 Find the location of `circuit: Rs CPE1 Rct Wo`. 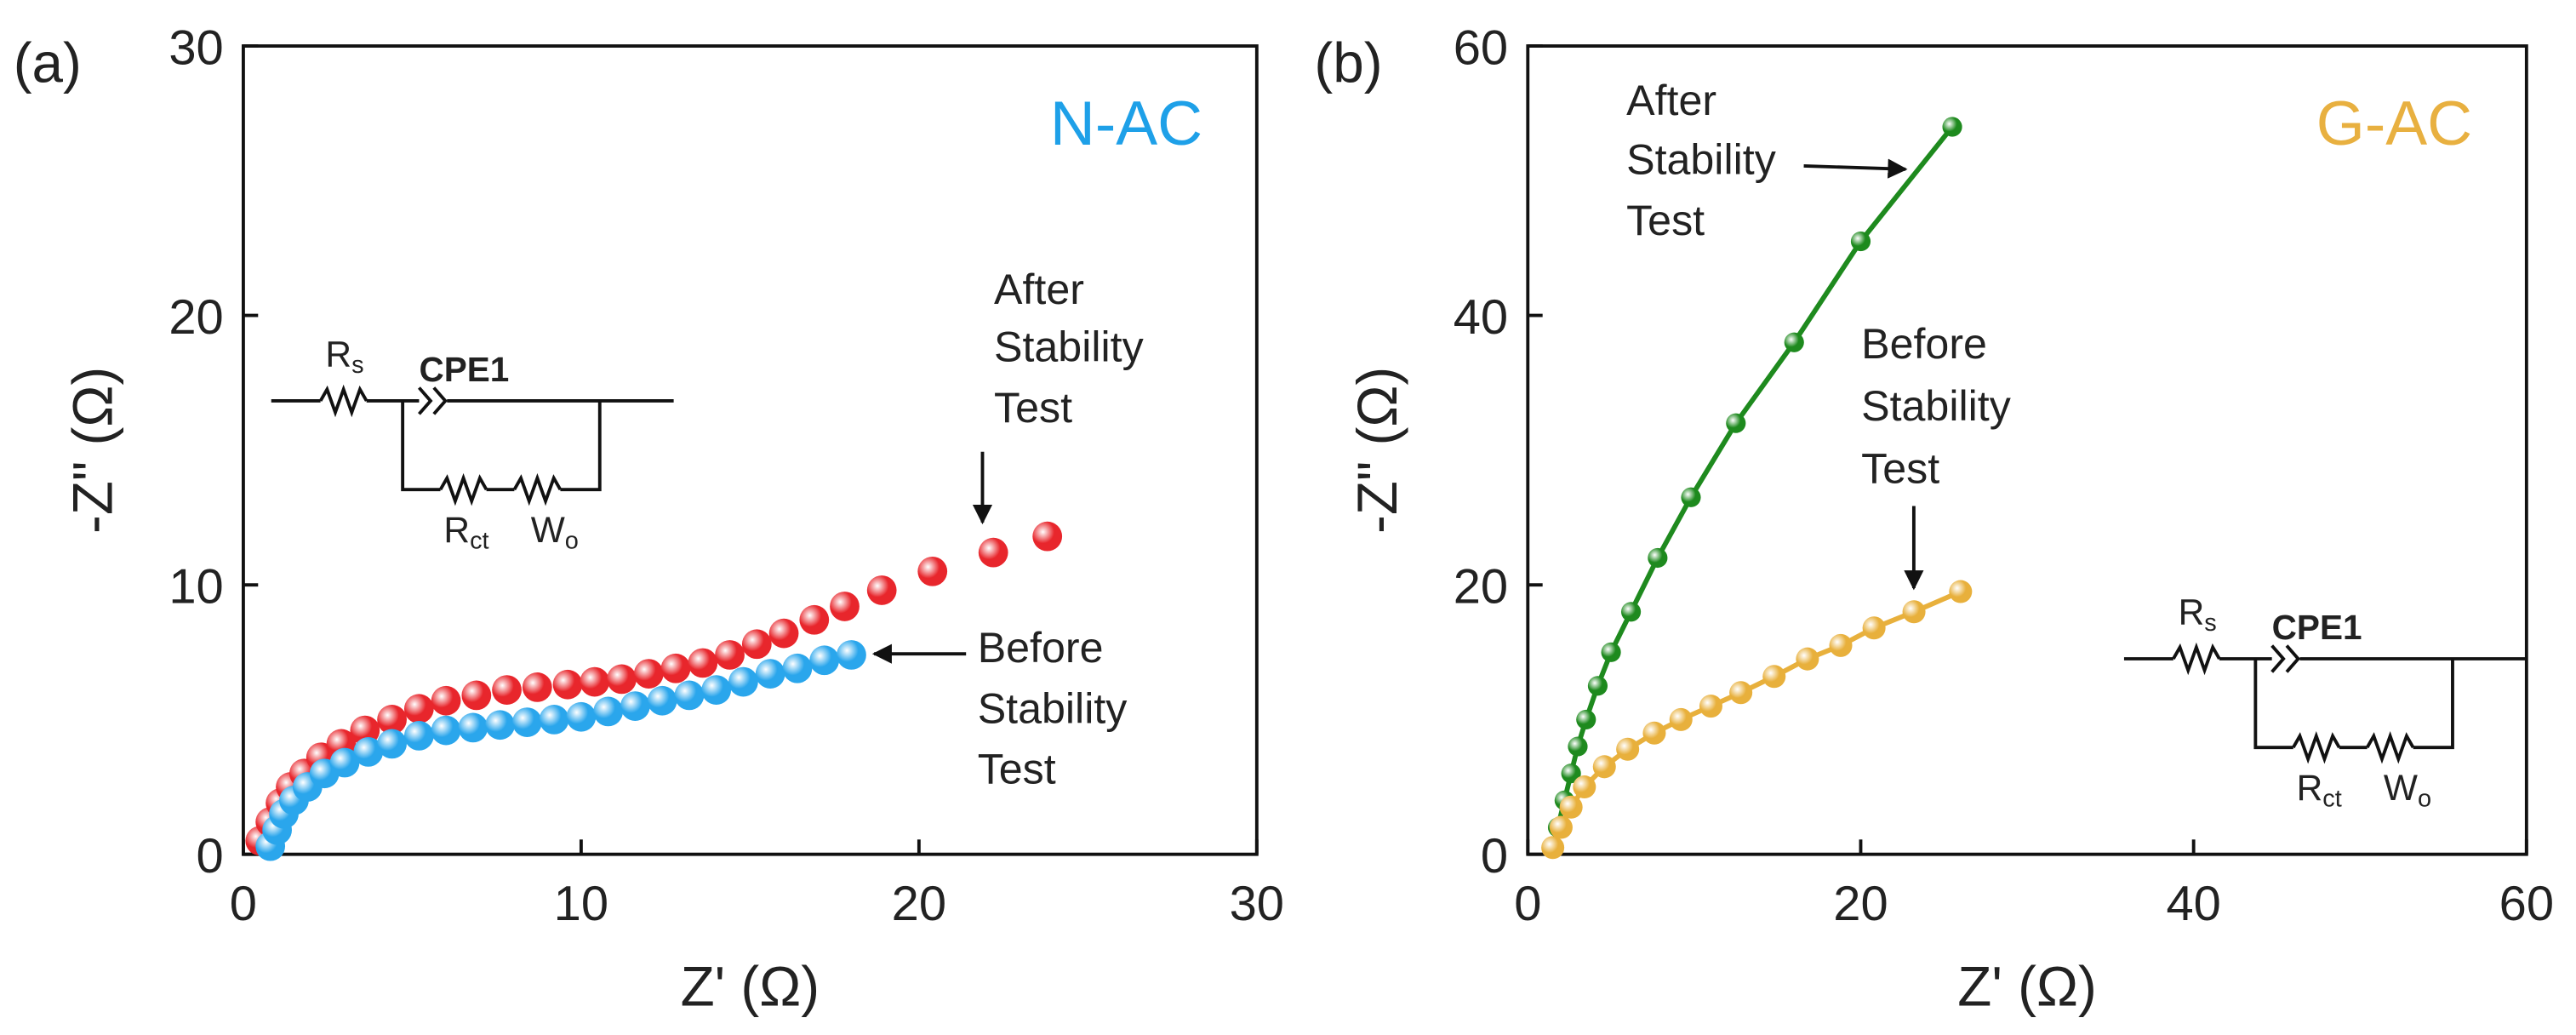

circuit: Rs CPE1 Rct Wo is located at coordinates (472, 444).